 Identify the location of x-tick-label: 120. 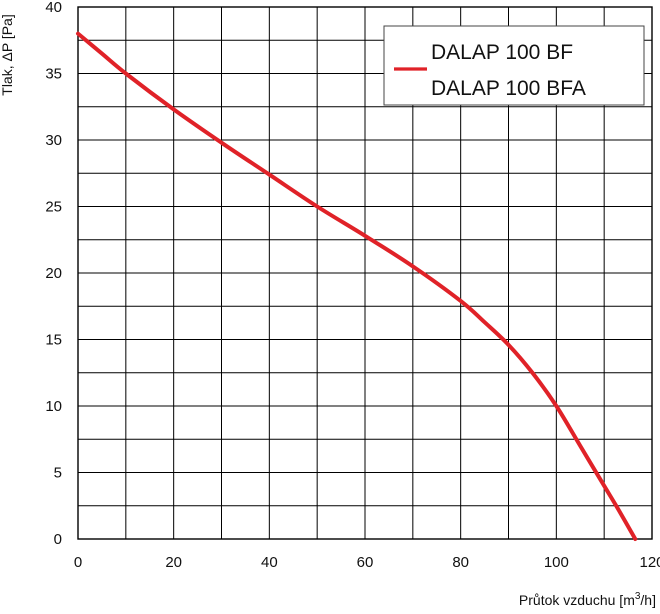
(649, 562).